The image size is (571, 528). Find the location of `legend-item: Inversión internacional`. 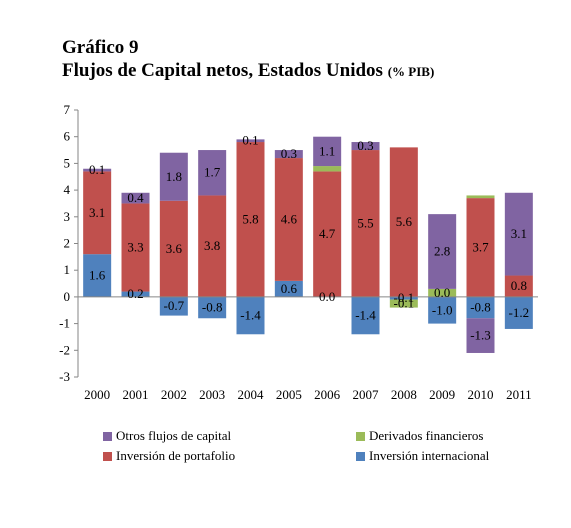

legend-item: Inversión internacional is located at coordinates (422, 456).